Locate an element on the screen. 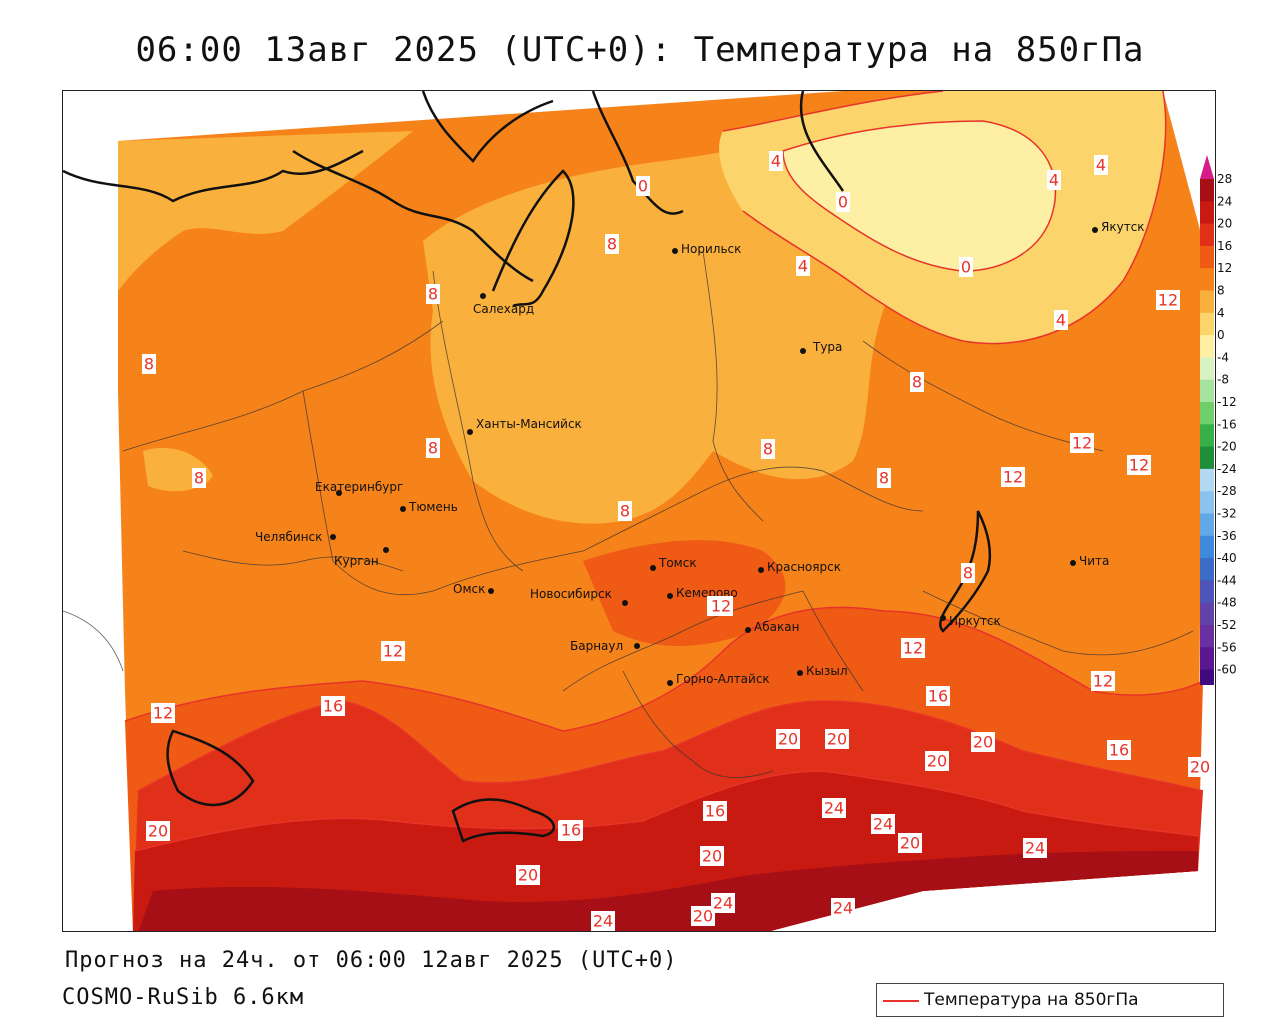  svg-text: 0 is located at coordinates (966, 267).